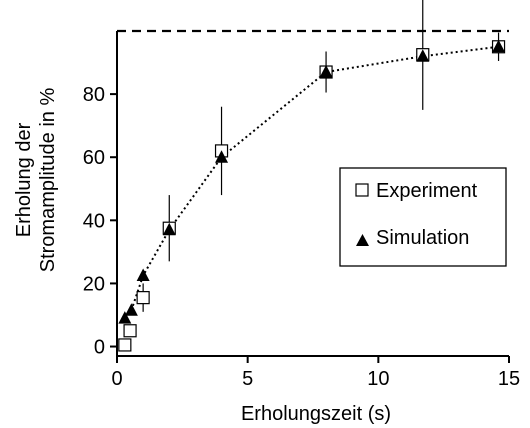  What do you see at coordinates (99, 348) in the screenshot?
I see `y-tick-label: 0` at bounding box center [99, 348].